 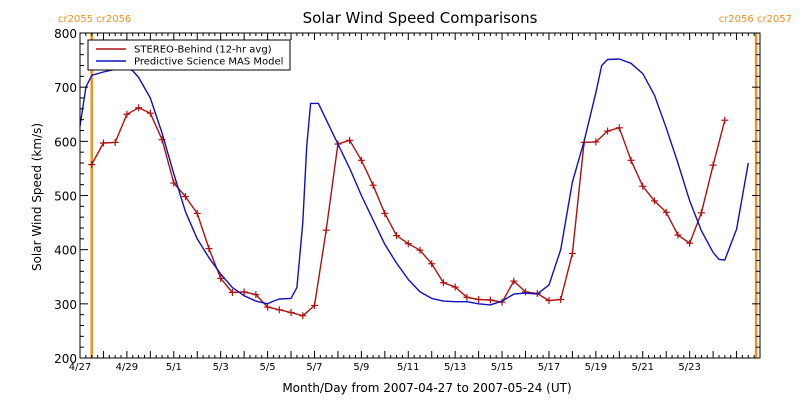 I want to click on y-tick-label: 200, so click(x=65, y=359).